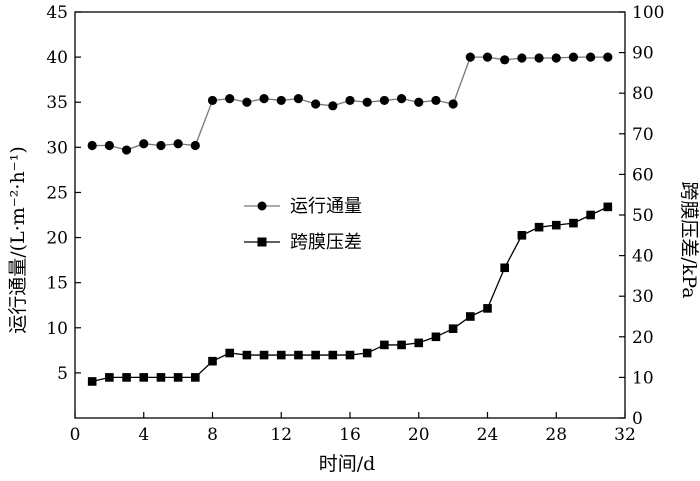  What do you see at coordinates (303, 242) in the screenshot?
I see `legend-item-tmp: 跨膜压差` at bounding box center [303, 242].